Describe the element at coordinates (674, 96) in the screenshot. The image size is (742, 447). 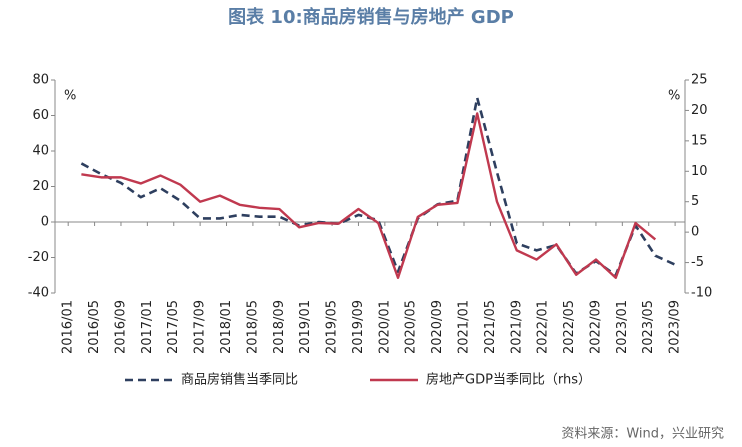
I see `y2-unit: %` at that location.